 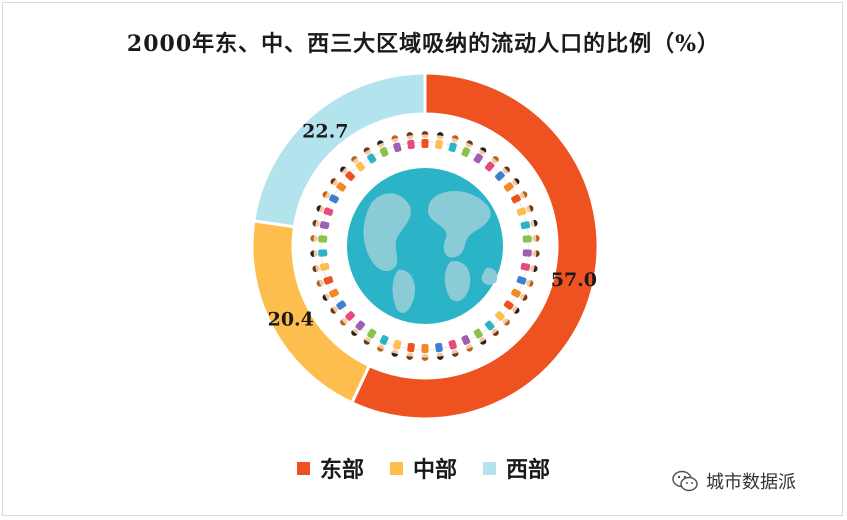 I want to click on legend-item-west: 西部, so click(x=516, y=468).